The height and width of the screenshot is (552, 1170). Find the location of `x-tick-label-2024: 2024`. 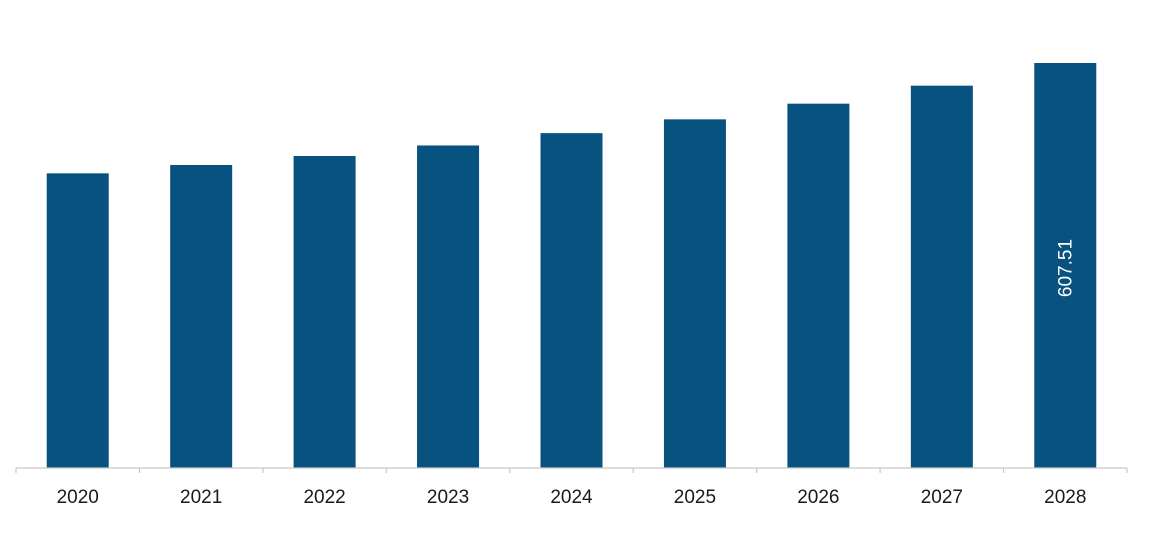

x-tick-label-2024: 2024 is located at coordinates (571, 497).